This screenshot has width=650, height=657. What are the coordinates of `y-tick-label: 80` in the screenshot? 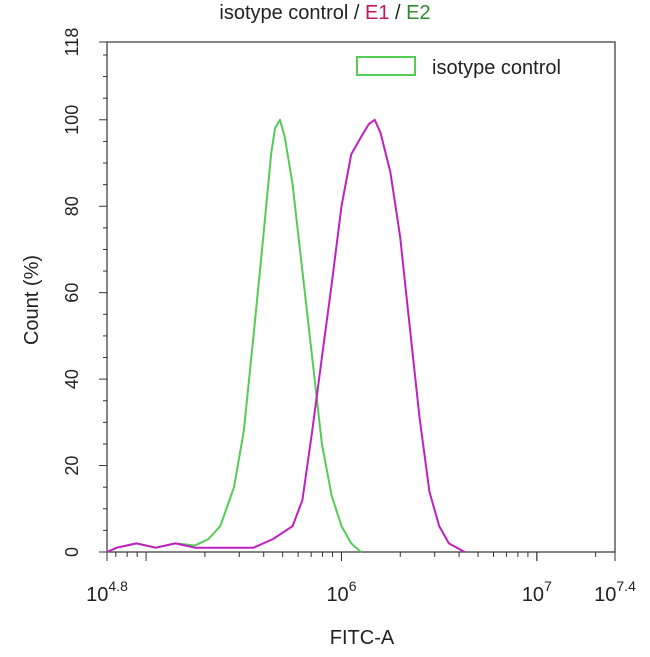 It's located at (72, 206).